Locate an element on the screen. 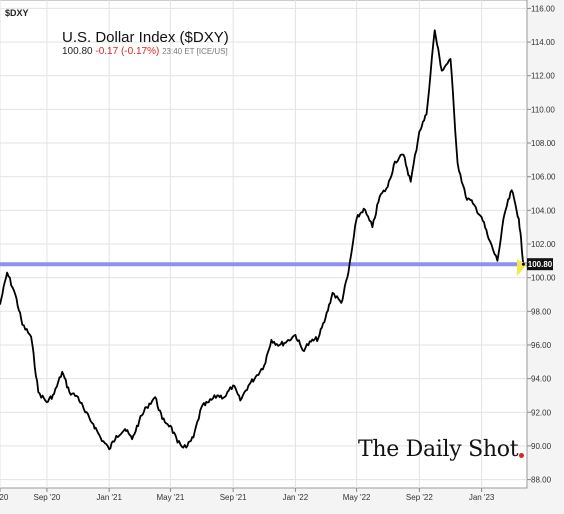 The height and width of the screenshot is (514, 564). y-tick-label: 88.00 is located at coordinates (541, 480).